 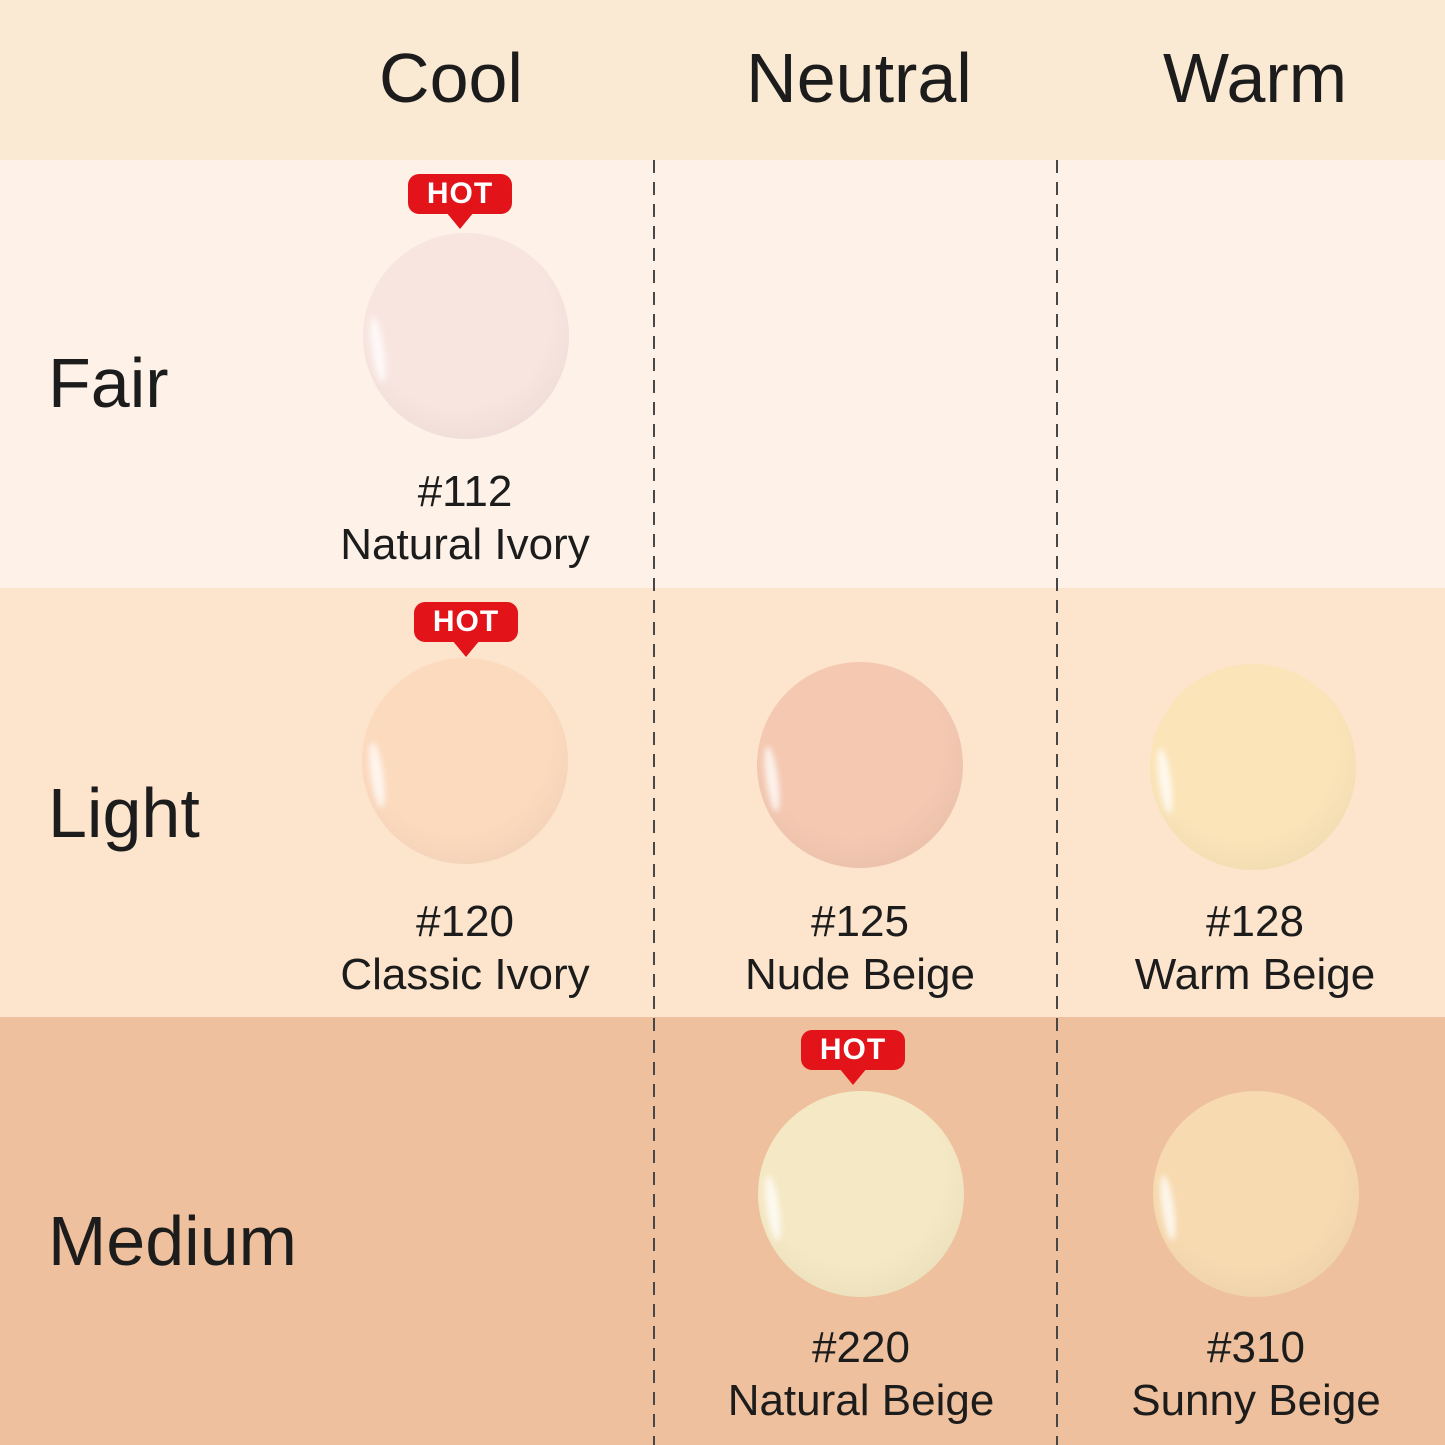 What do you see at coordinates (124, 813) in the screenshot?
I see `row-label-light: Light` at bounding box center [124, 813].